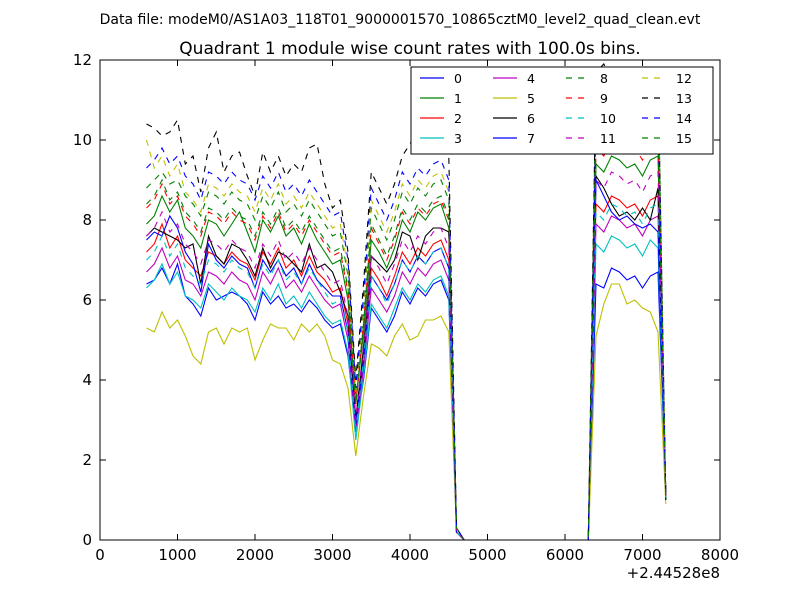 The width and height of the screenshot is (800, 600). What do you see at coordinates (604, 78) in the screenshot?
I see `legend-label-8: 8` at bounding box center [604, 78].